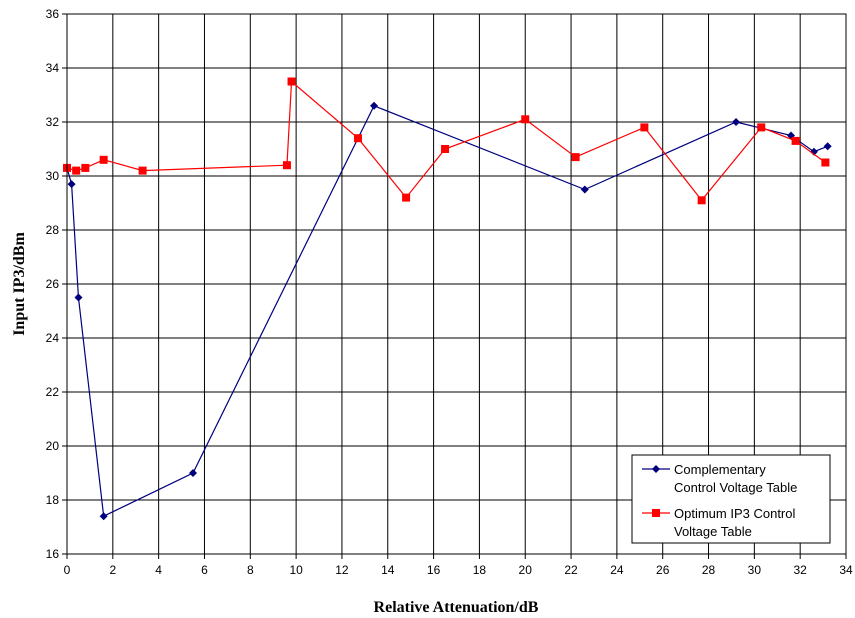  What do you see at coordinates (53, 284) in the screenshot?
I see `y-tick-label: 26` at bounding box center [53, 284].